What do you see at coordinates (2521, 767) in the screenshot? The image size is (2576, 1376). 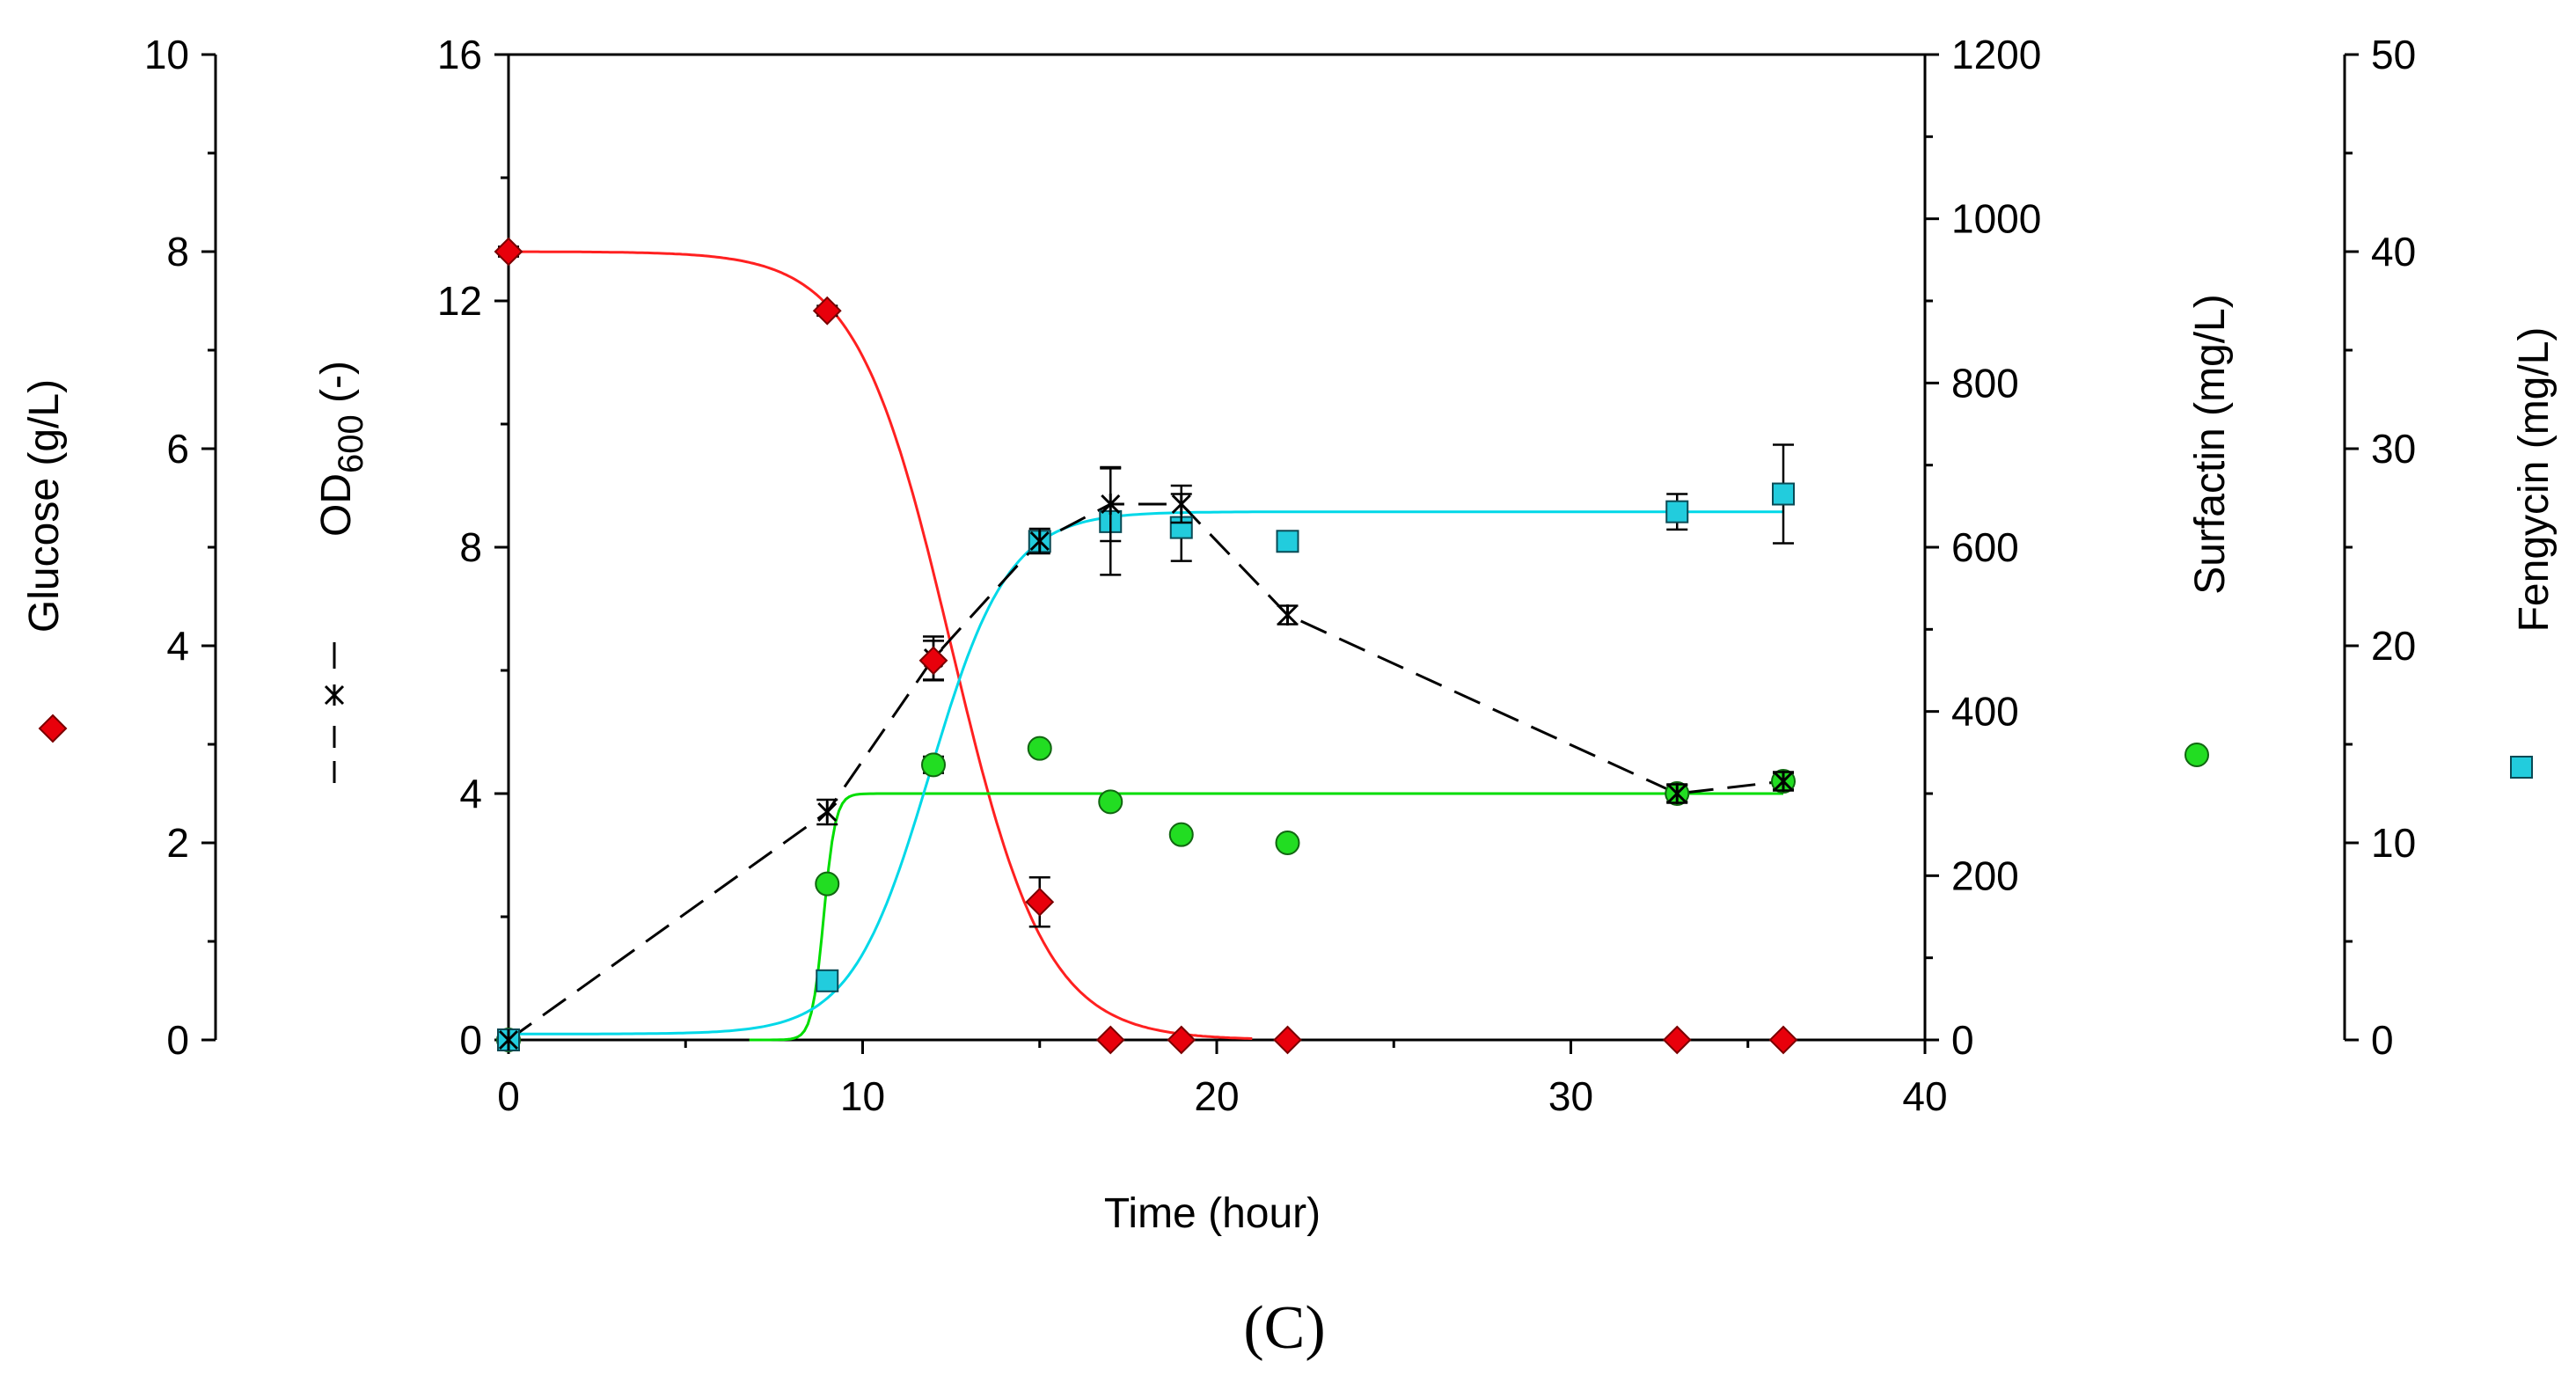 I see `fengycin-legend-marker` at bounding box center [2521, 767].